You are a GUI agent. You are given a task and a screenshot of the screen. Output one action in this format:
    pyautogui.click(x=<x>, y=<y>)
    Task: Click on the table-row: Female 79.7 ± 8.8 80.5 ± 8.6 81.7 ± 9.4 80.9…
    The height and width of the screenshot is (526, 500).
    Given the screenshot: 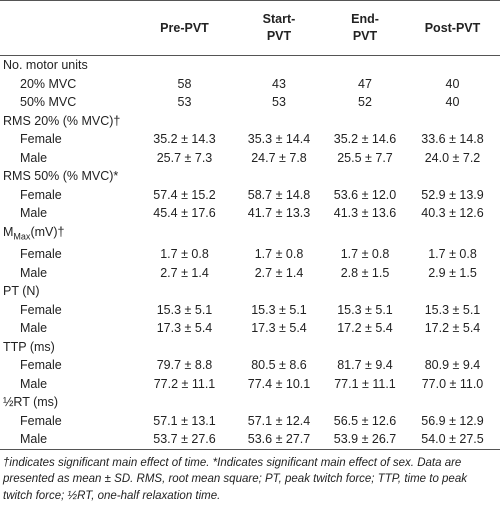 What is the action you would take?
    pyautogui.click(x=250, y=365)
    